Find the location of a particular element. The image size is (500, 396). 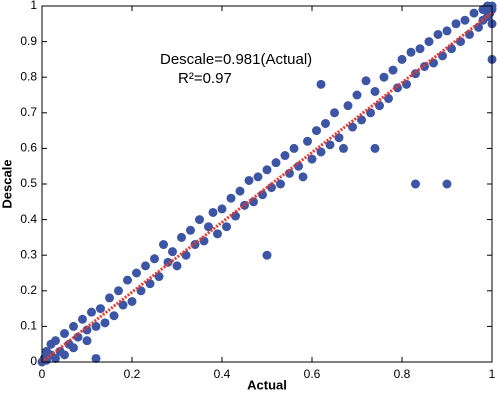

y-tick-label: 0 is located at coordinates (33, 361).